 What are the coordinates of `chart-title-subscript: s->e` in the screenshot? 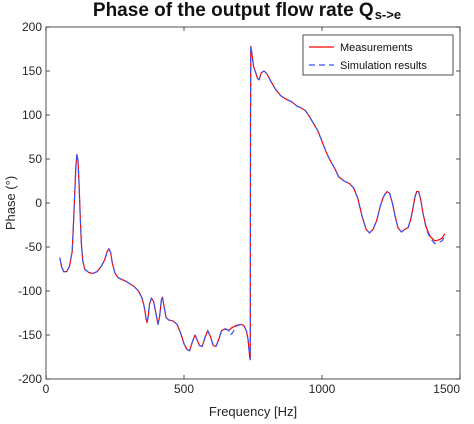 It's located at (388, 14).